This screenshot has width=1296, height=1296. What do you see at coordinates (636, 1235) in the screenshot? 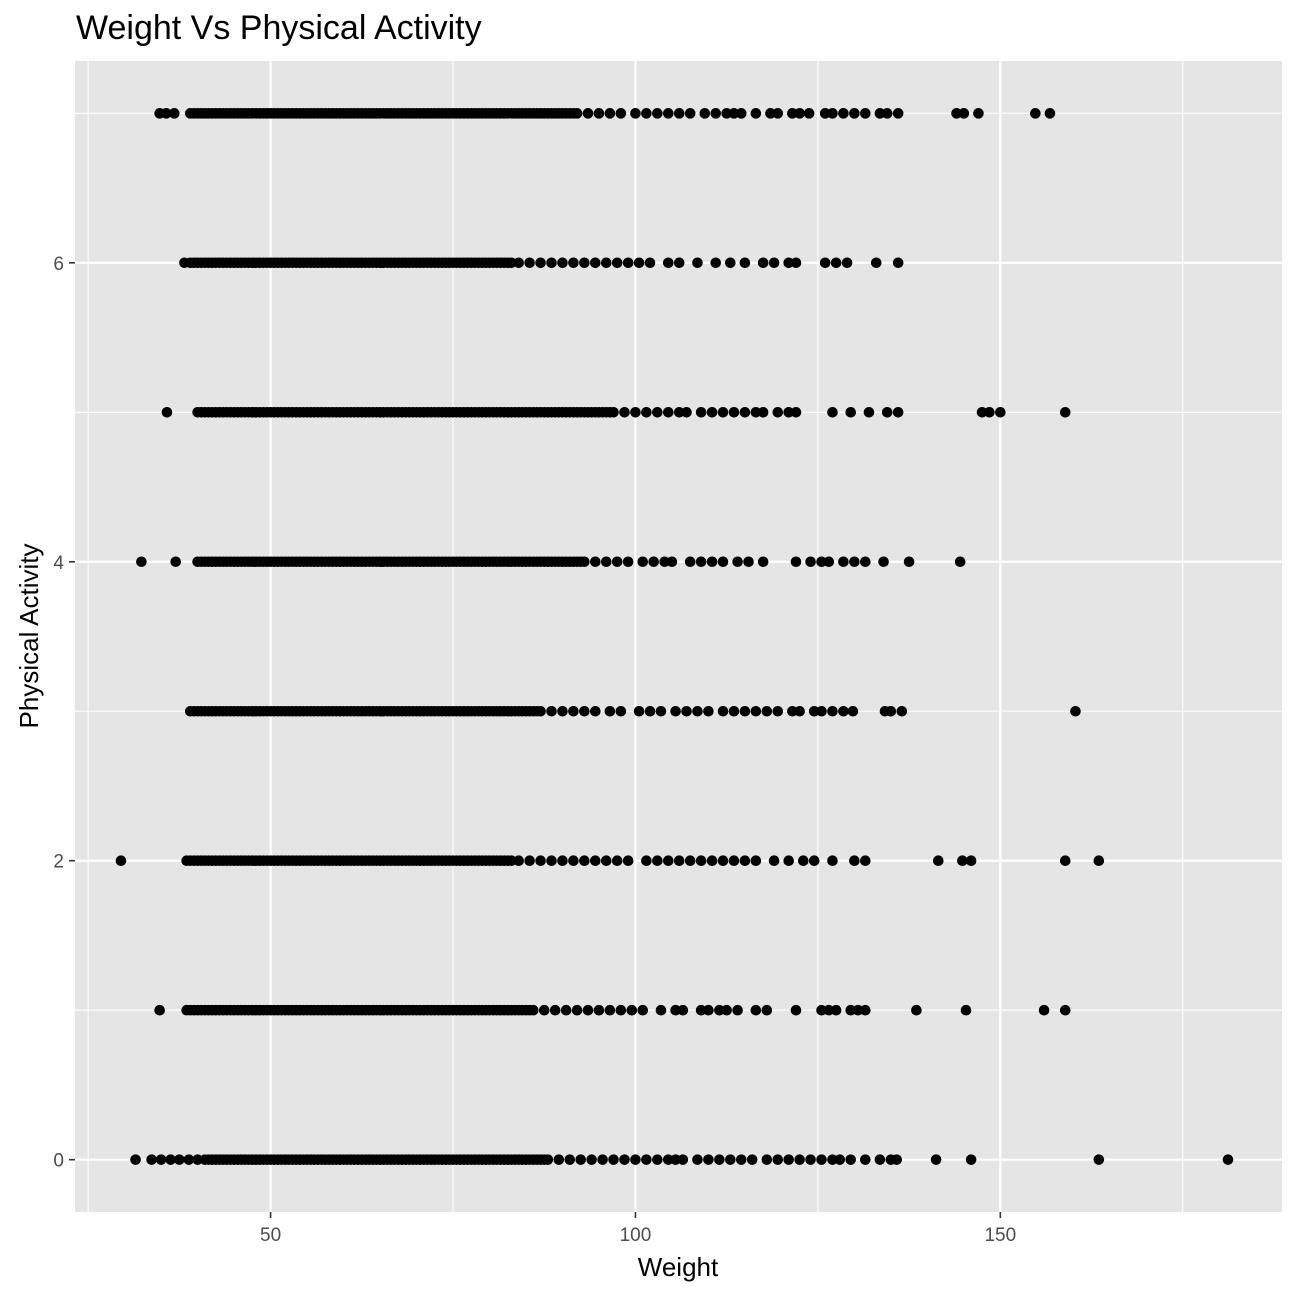
I see `x-tick-label: 100` at bounding box center [636, 1235].